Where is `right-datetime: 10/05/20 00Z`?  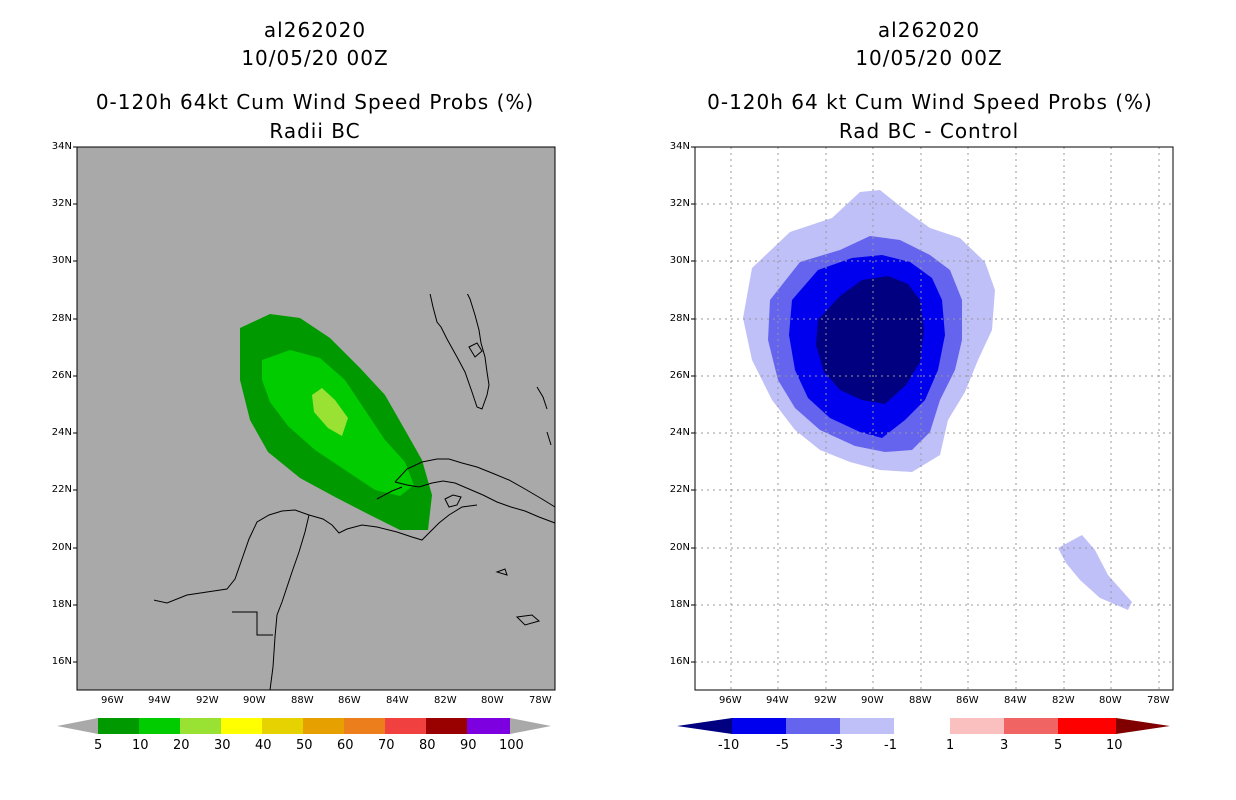 right-datetime: 10/05/20 00Z is located at coordinates (929, 58).